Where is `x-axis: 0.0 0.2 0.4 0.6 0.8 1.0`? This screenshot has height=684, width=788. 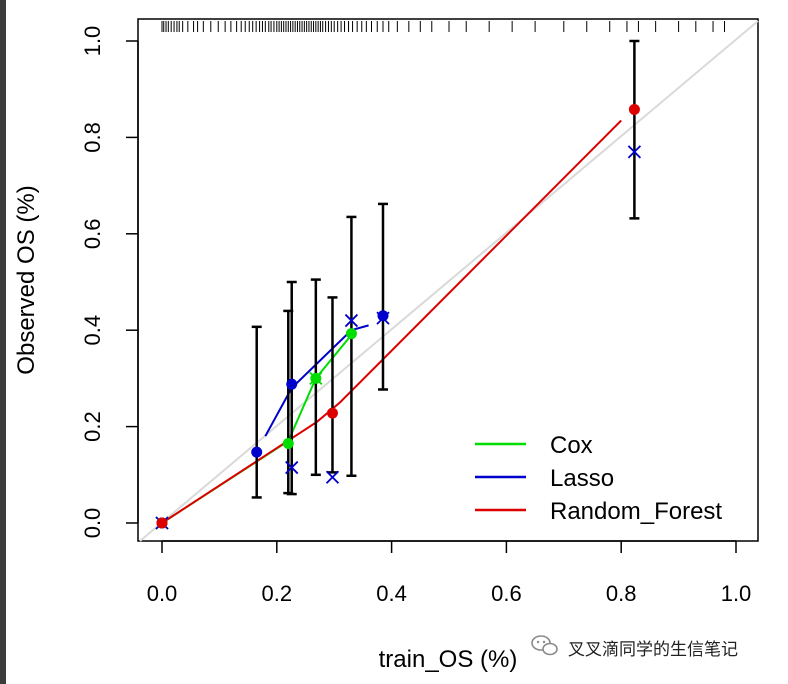 x-axis: 0.0 0.2 0.4 0.6 0.8 1.0 is located at coordinates (449, 573).